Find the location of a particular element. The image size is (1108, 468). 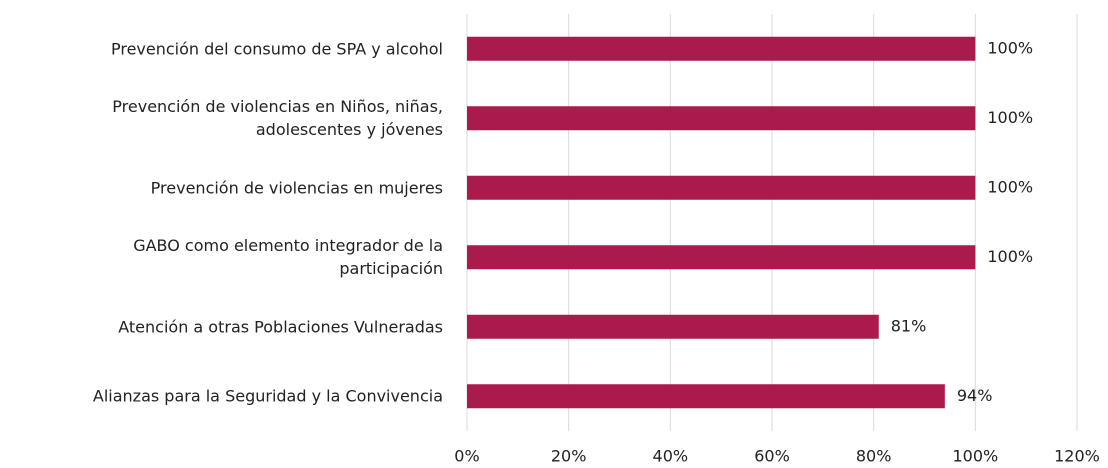

category-label: Prevención de violencias en mujeres is located at coordinates (296, 188).